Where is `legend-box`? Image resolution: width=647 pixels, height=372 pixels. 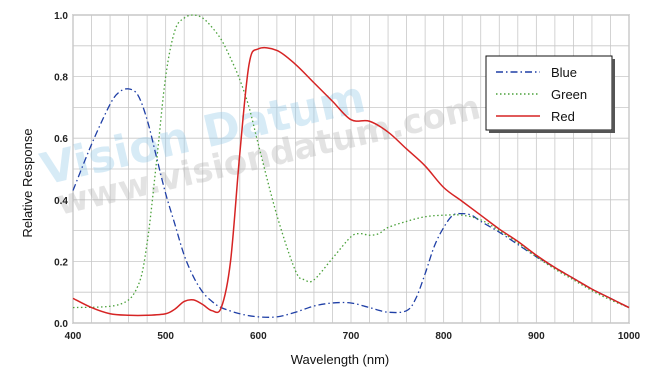 legend-box is located at coordinates (549, 93).